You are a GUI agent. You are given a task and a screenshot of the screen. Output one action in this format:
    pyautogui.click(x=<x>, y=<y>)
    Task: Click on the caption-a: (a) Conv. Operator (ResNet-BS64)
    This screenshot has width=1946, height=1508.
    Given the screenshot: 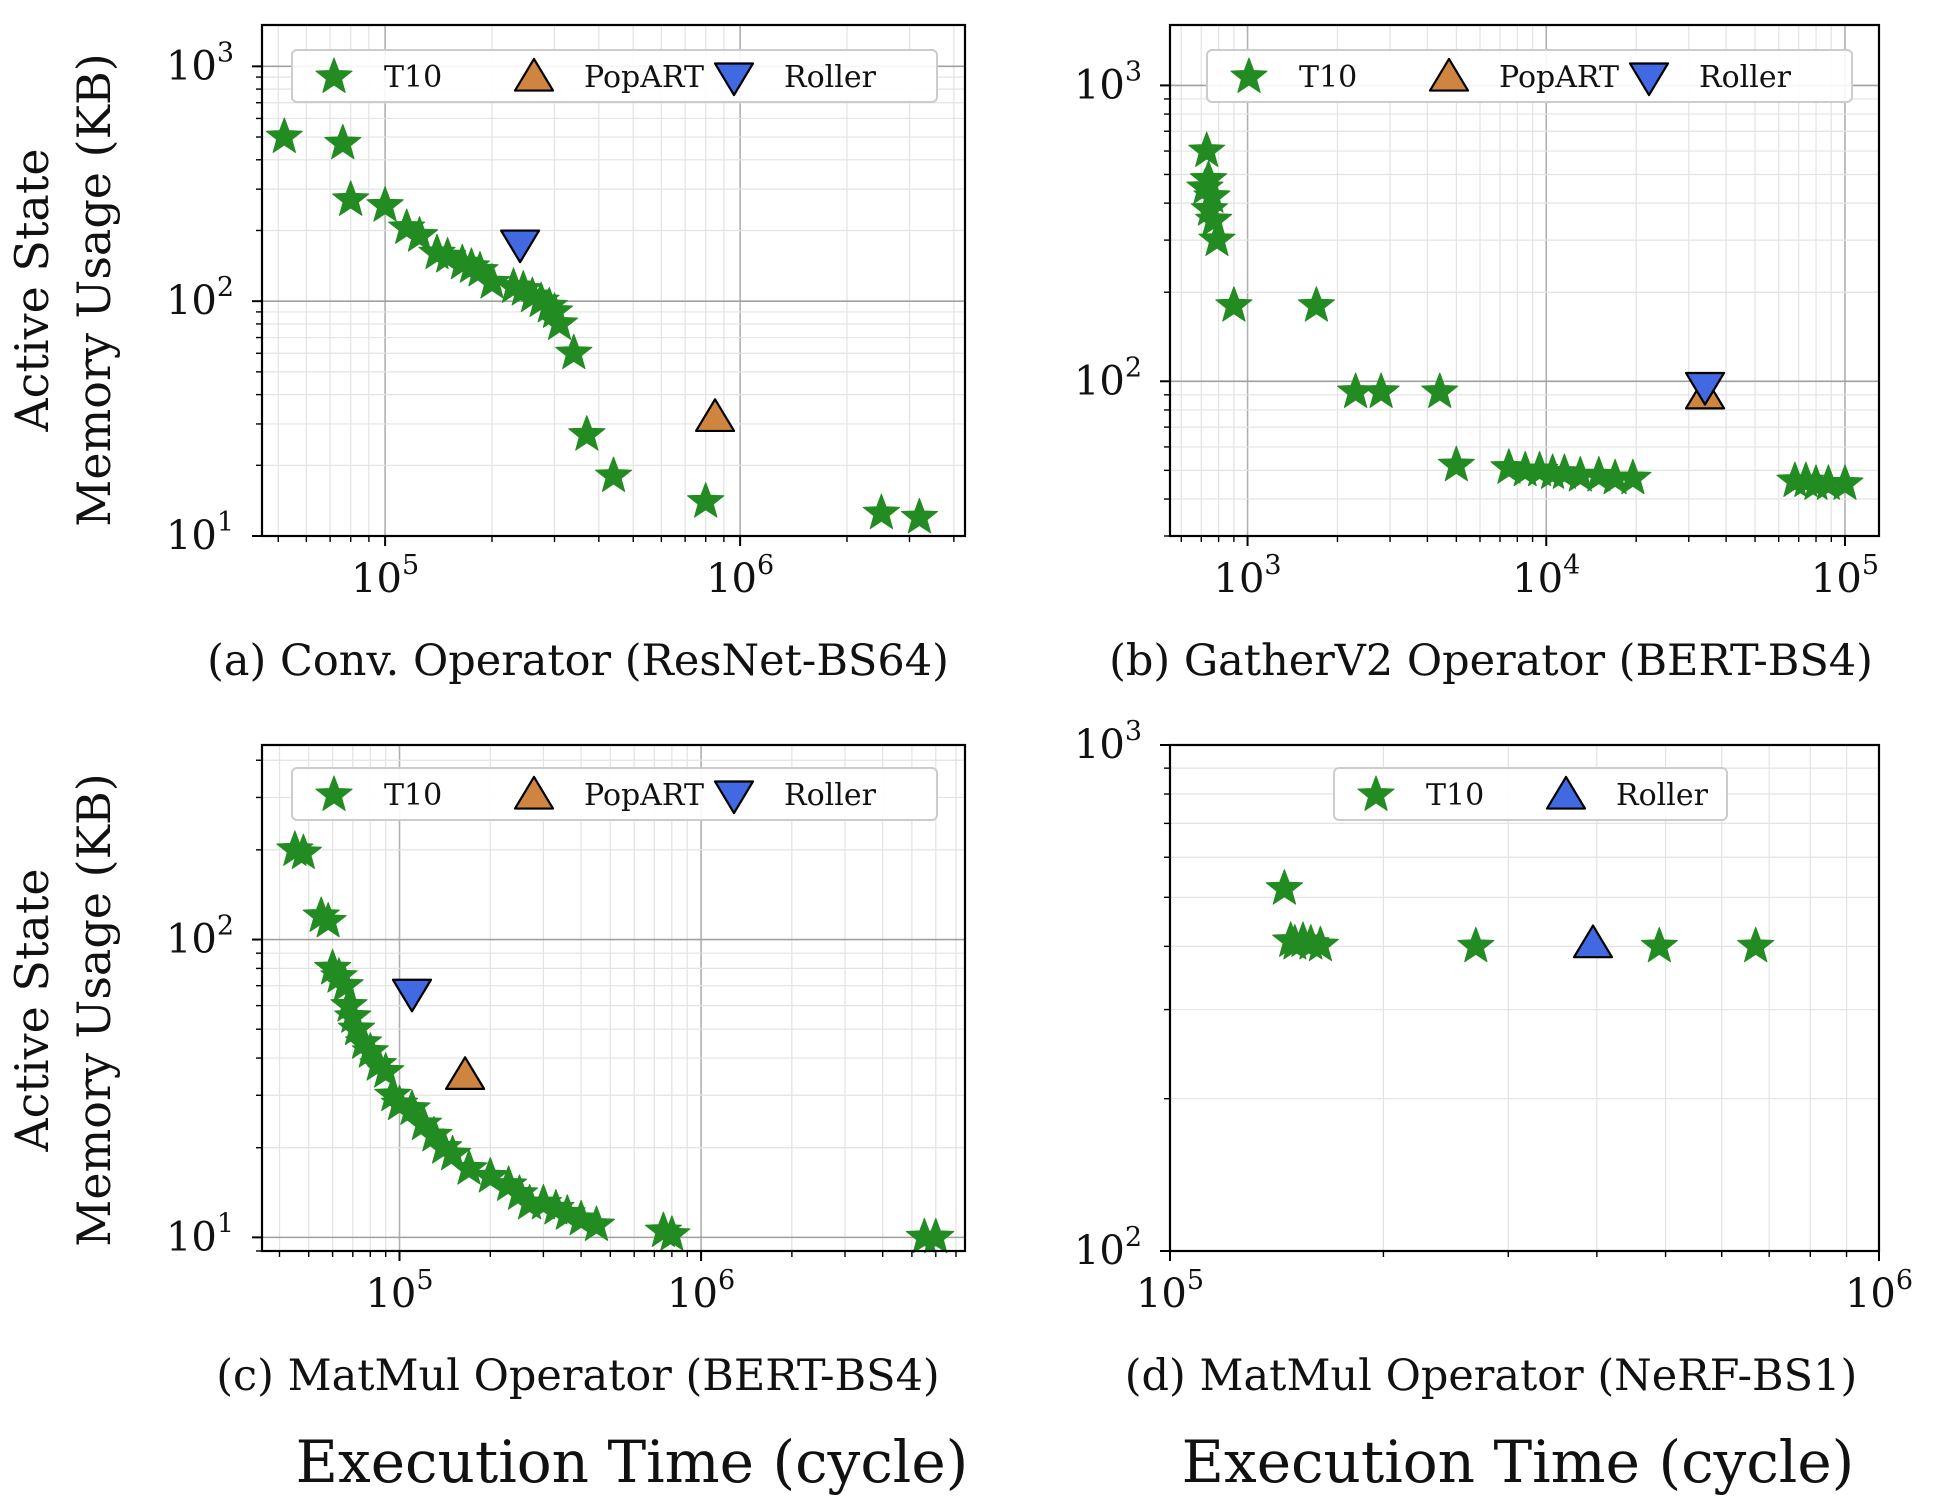 What is the action you would take?
    pyautogui.click(x=578, y=661)
    